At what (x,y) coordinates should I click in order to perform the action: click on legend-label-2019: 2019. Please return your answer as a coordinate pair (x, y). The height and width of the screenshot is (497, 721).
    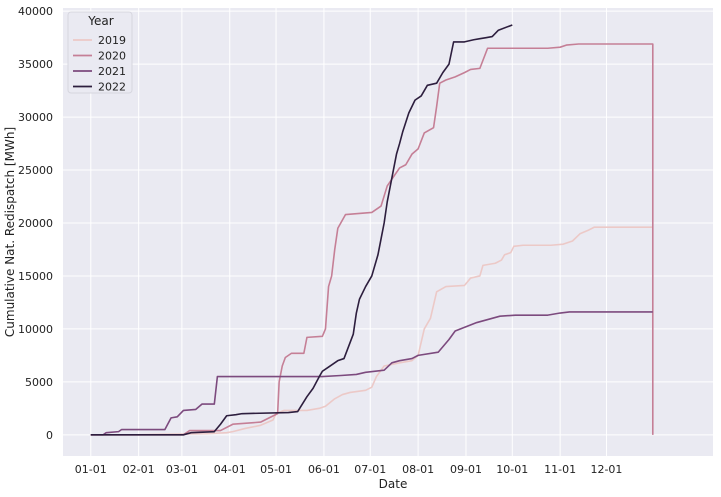
    Looking at the image, I should click on (112, 40).